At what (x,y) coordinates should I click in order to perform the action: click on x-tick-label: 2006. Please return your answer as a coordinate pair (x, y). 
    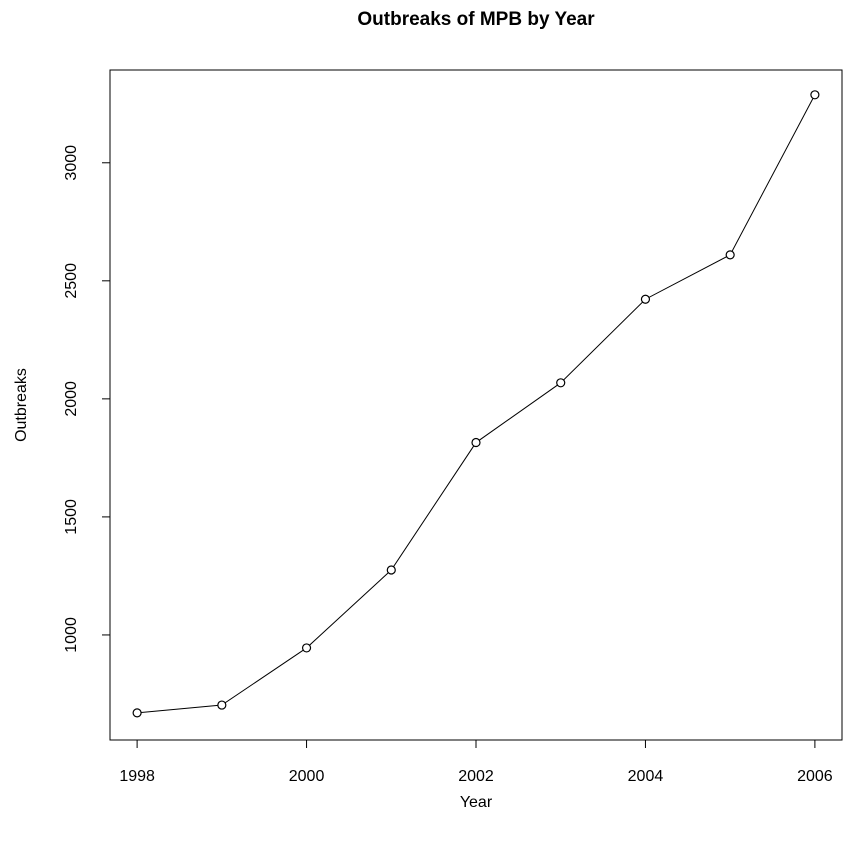
    Looking at the image, I should click on (815, 776).